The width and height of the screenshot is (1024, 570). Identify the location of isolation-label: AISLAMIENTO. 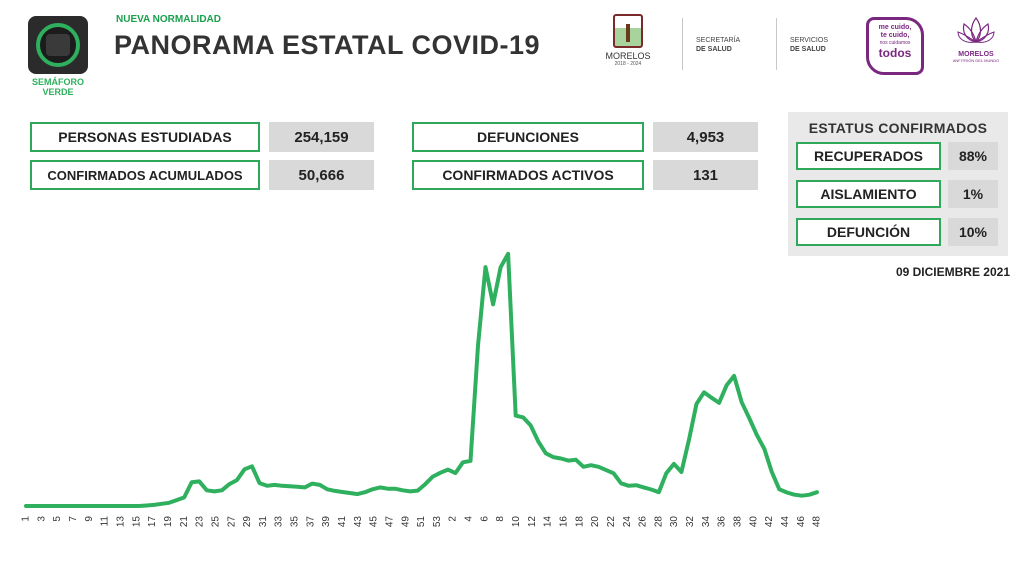
(868, 194).